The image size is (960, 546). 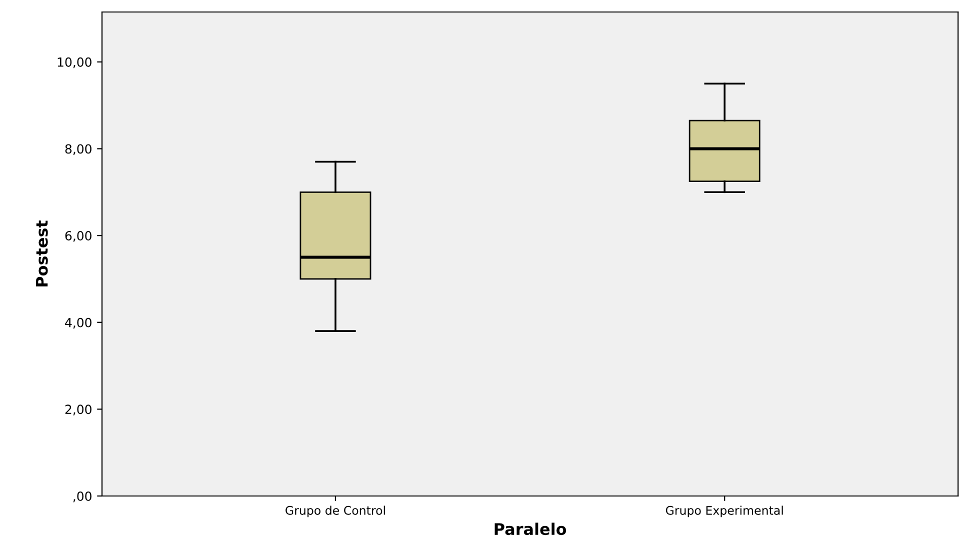 What do you see at coordinates (335, 512) in the screenshot?
I see `x-tick-label: Grupo de Control` at bounding box center [335, 512].